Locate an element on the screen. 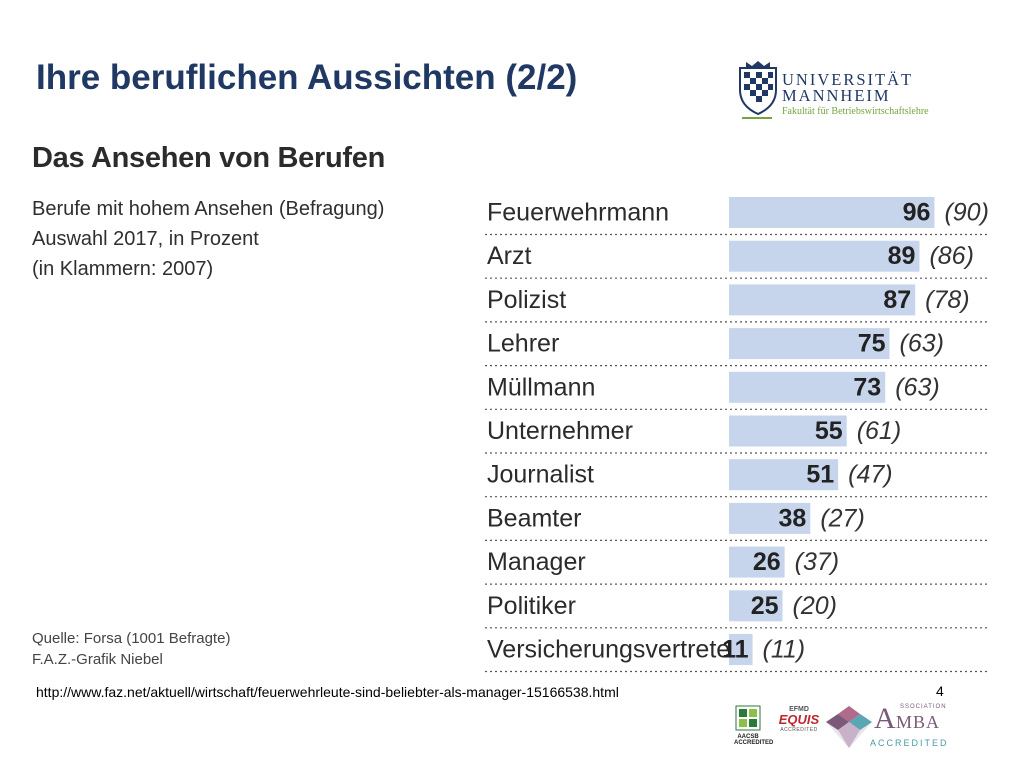 The height and width of the screenshot is (768, 1024). aacsb-logo-icon is located at coordinates (748, 718).